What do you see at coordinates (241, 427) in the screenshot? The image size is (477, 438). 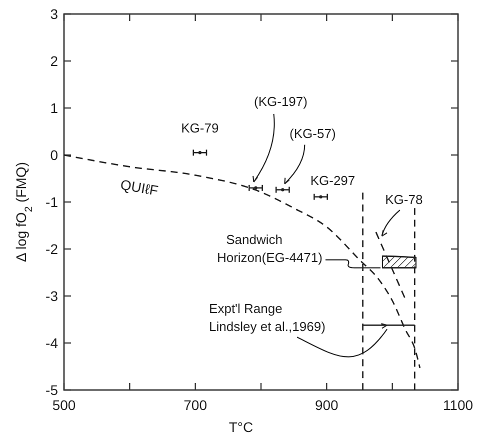 I see `x-axis-title: T°C` at bounding box center [241, 427].